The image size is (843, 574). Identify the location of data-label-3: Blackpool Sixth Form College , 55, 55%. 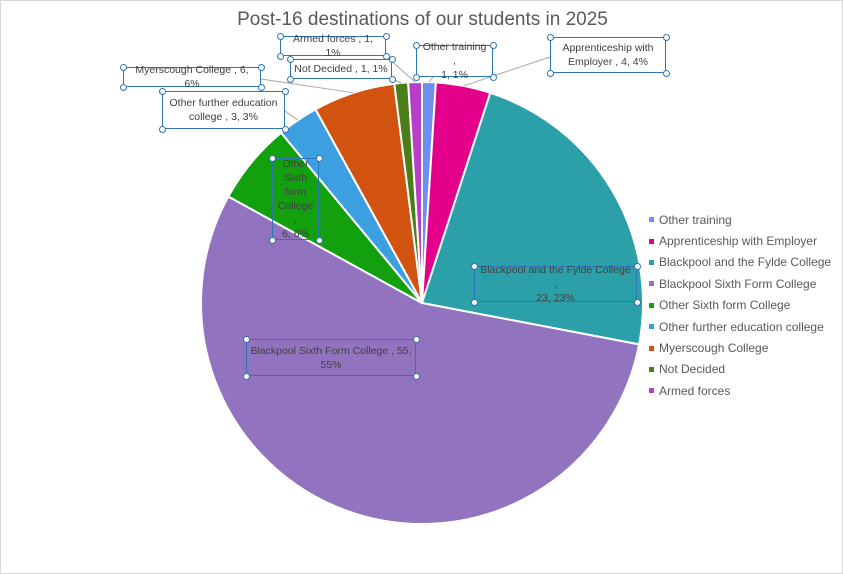
(331, 357).